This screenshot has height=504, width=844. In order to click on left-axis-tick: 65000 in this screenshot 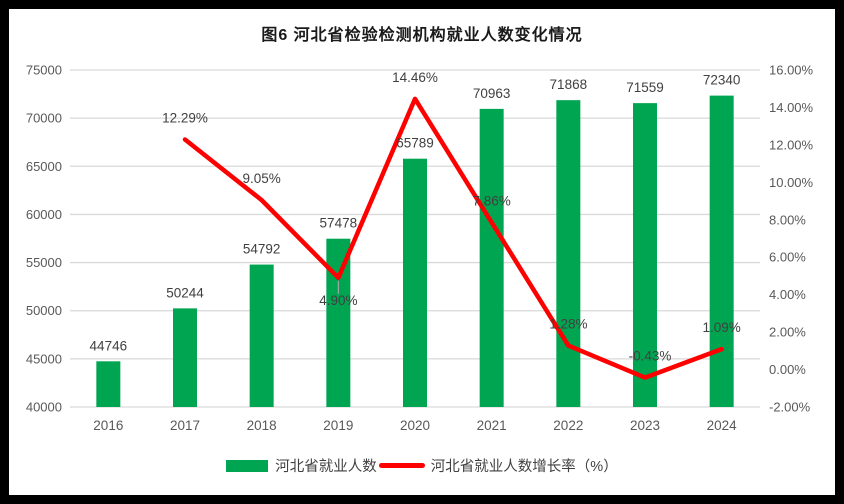, I will do `click(44, 166)`.